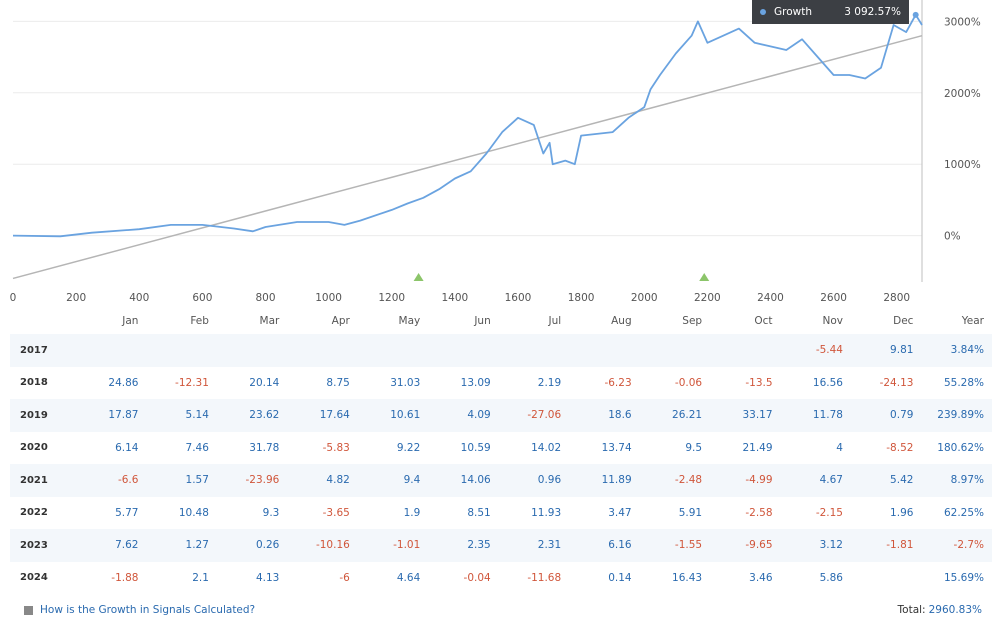 The height and width of the screenshot is (624, 1000). I want to click on month-cell: 2.19, so click(549, 382).